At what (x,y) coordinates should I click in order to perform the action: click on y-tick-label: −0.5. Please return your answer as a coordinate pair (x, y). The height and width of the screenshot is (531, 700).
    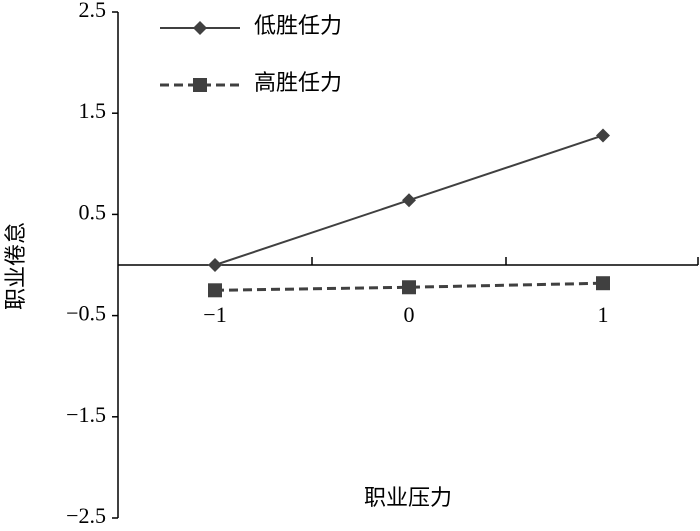
    Looking at the image, I should click on (86, 313).